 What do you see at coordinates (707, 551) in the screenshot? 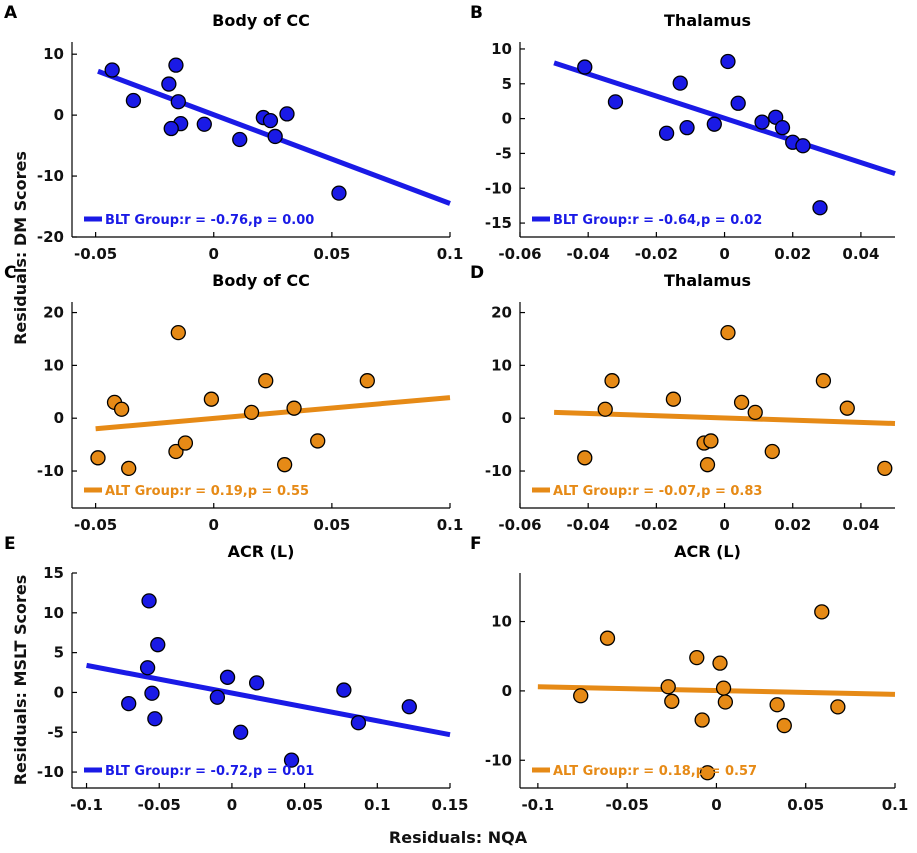
I see `panel-title: ACR (L)` at bounding box center [707, 551].